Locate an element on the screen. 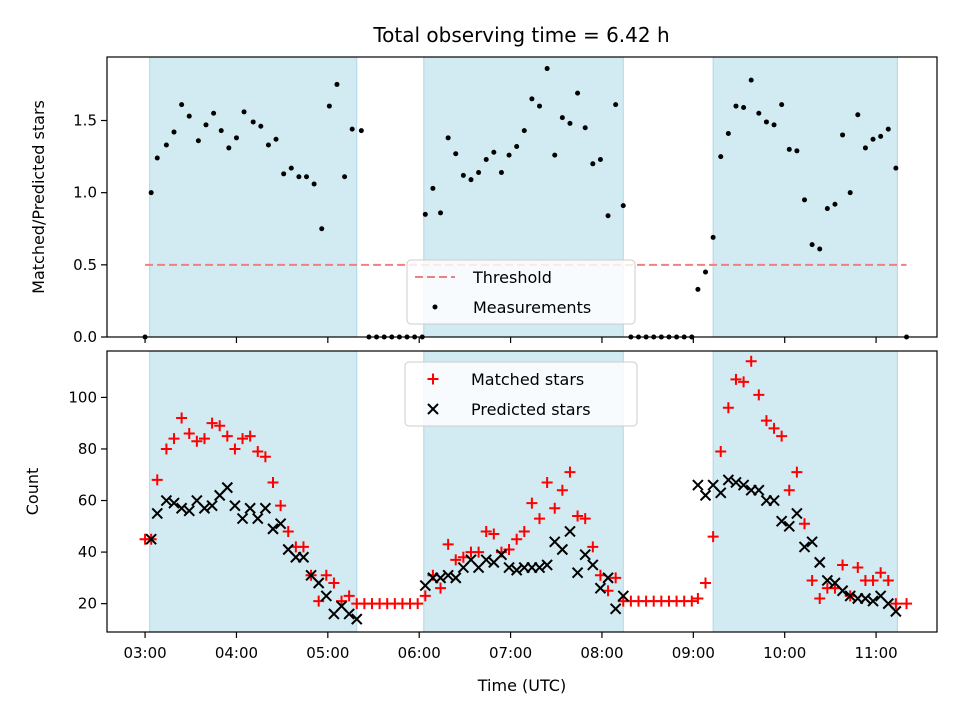 Image resolution: width=960 pixels, height=720 pixels. ratio-legend-threshold-label: Threshold is located at coordinates (512, 277).